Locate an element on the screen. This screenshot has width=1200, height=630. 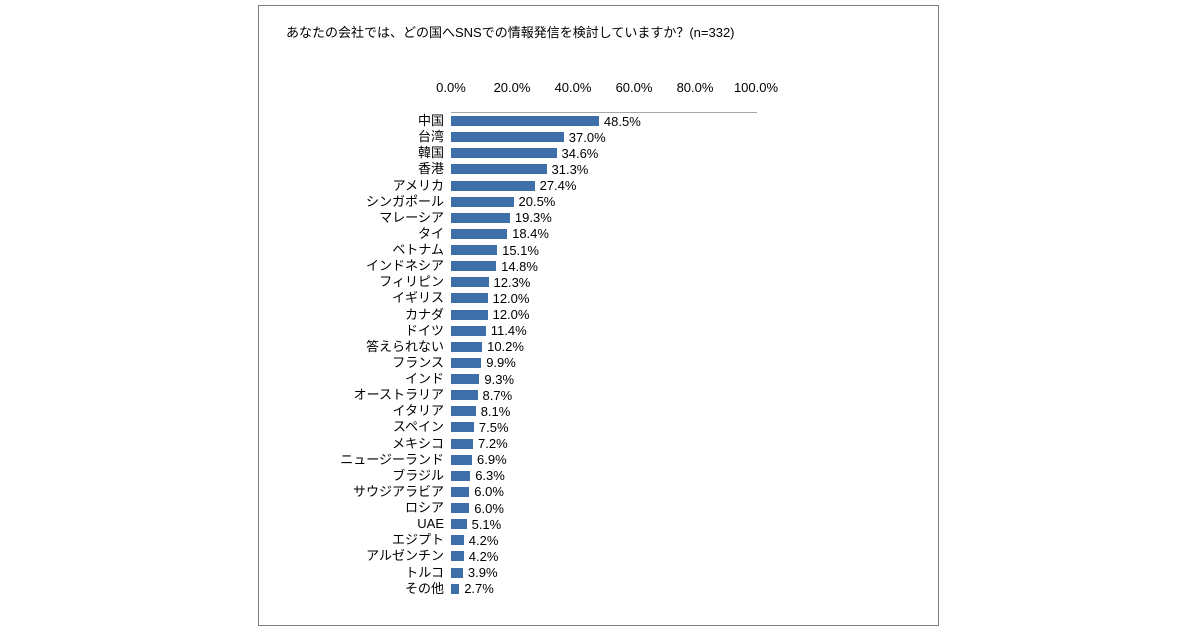
value-label: 12.0% is located at coordinates (511, 315).